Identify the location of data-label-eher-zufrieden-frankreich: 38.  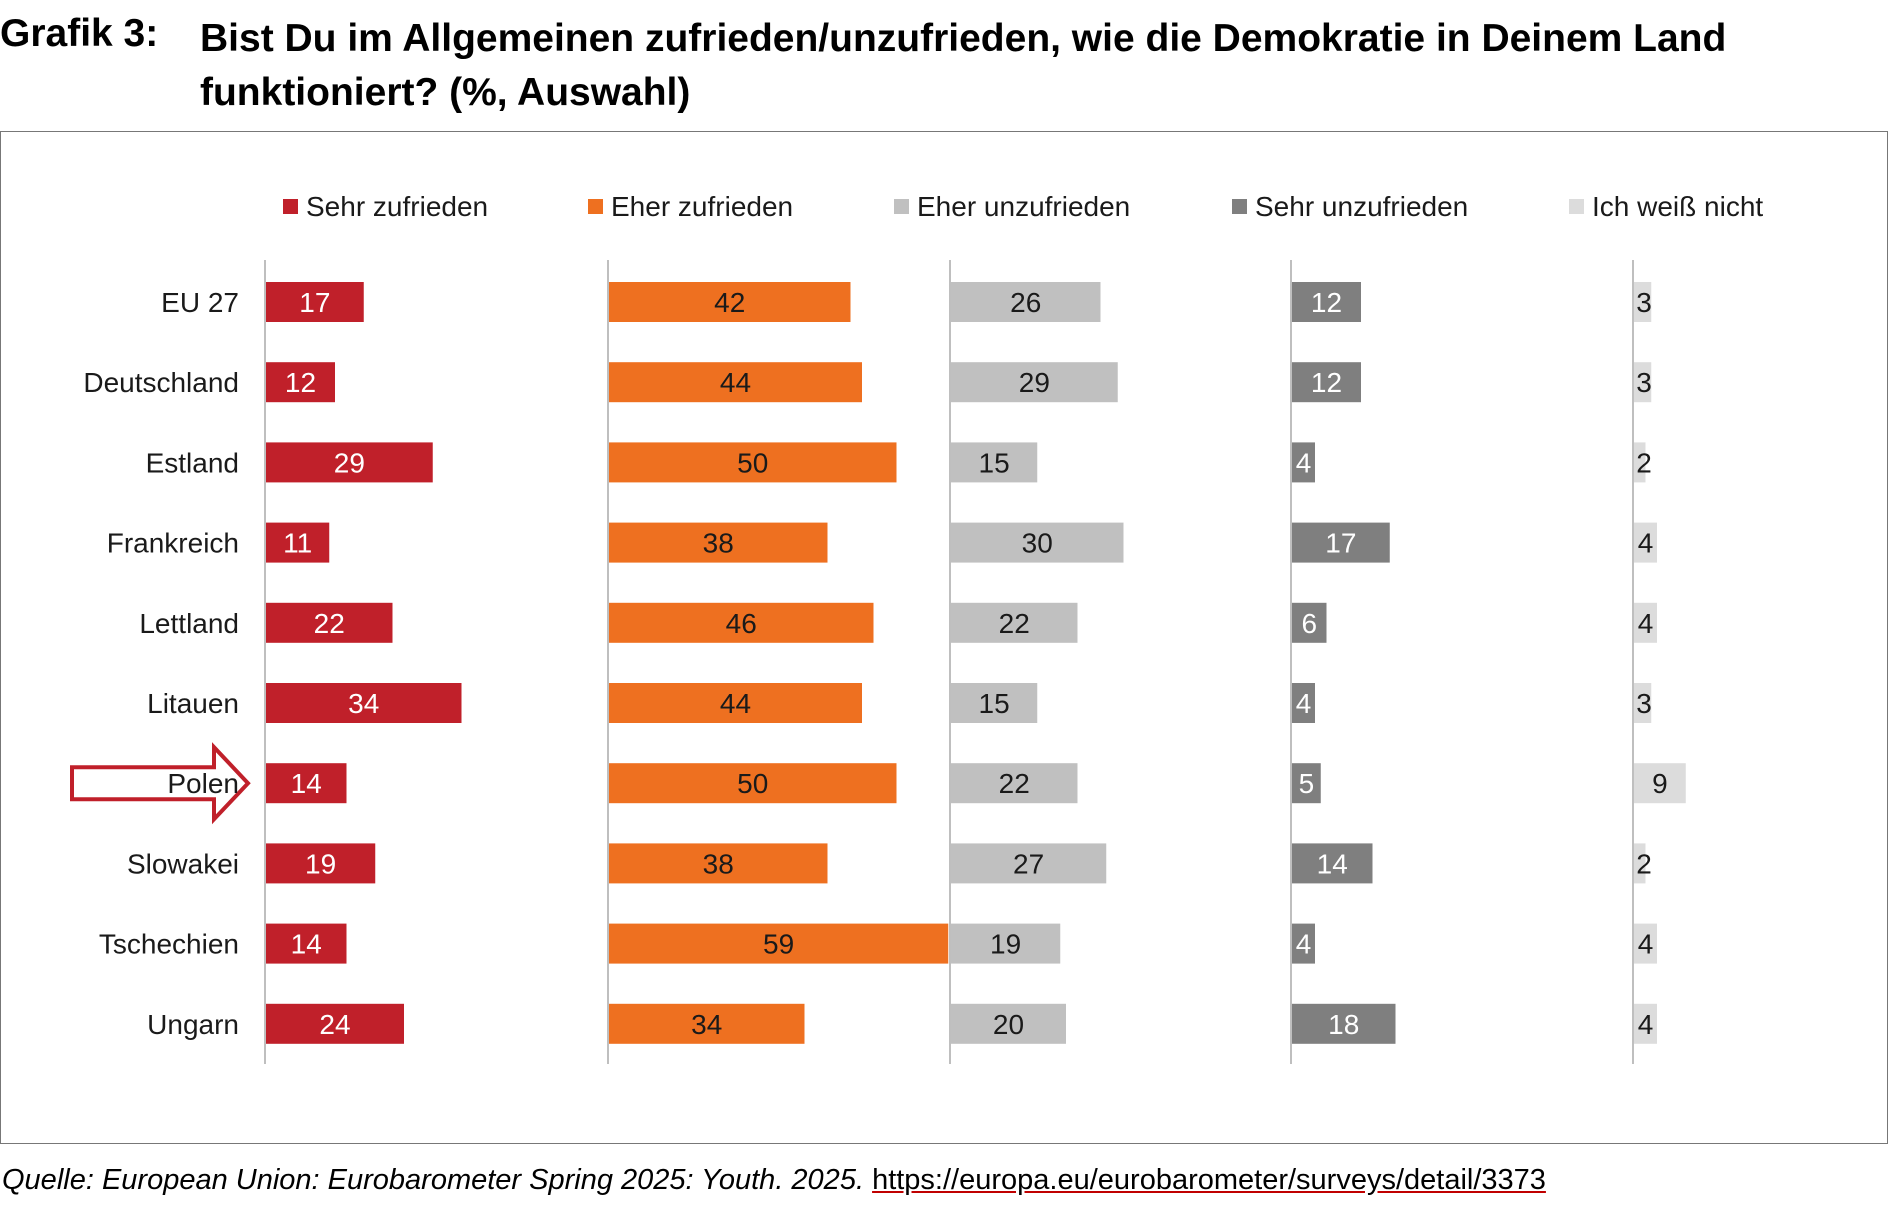
(718, 543).